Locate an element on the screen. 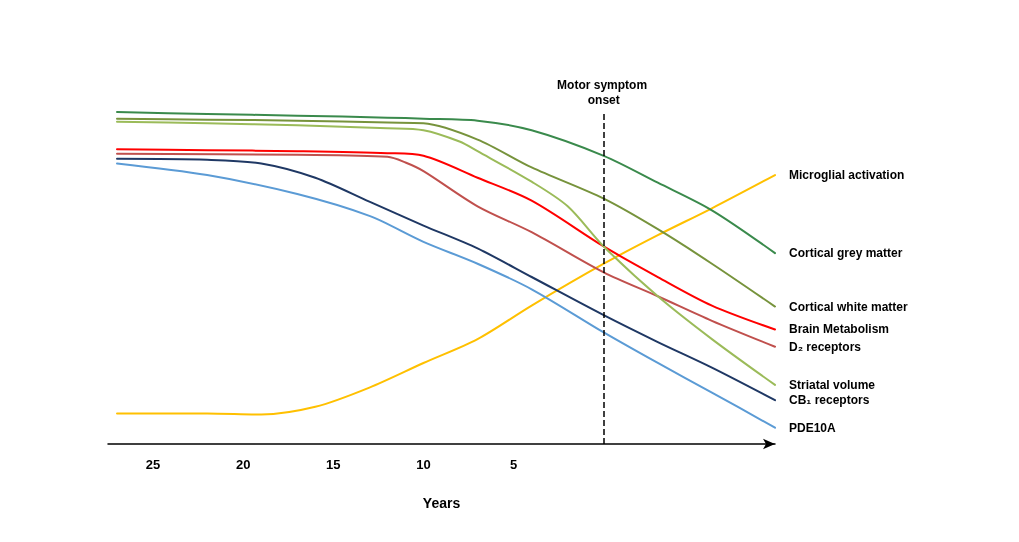 This screenshot has height=542, width=1019. x-tick-label: 20 is located at coordinates (243, 464).